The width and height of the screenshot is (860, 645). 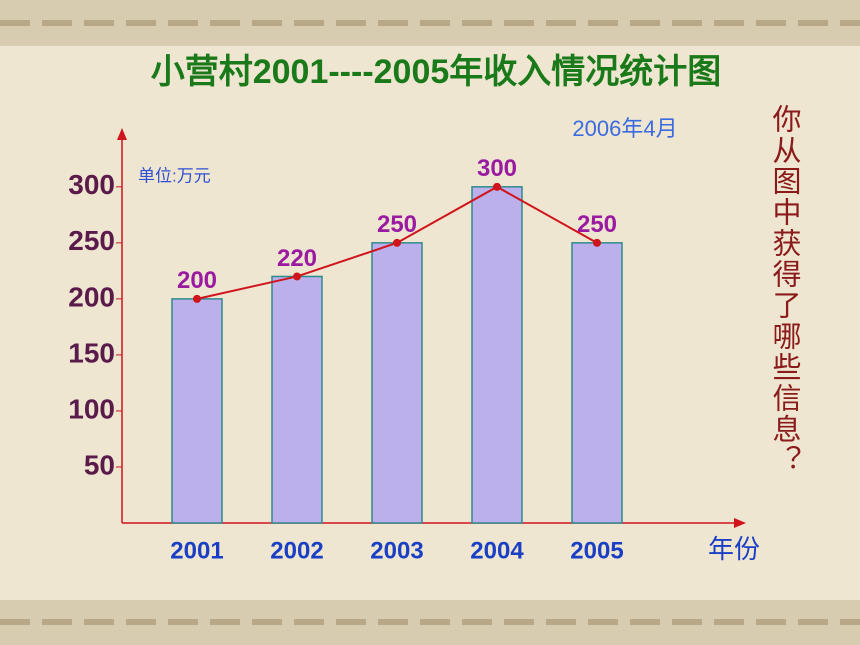 I want to click on data-label: 300, so click(x=497, y=168).